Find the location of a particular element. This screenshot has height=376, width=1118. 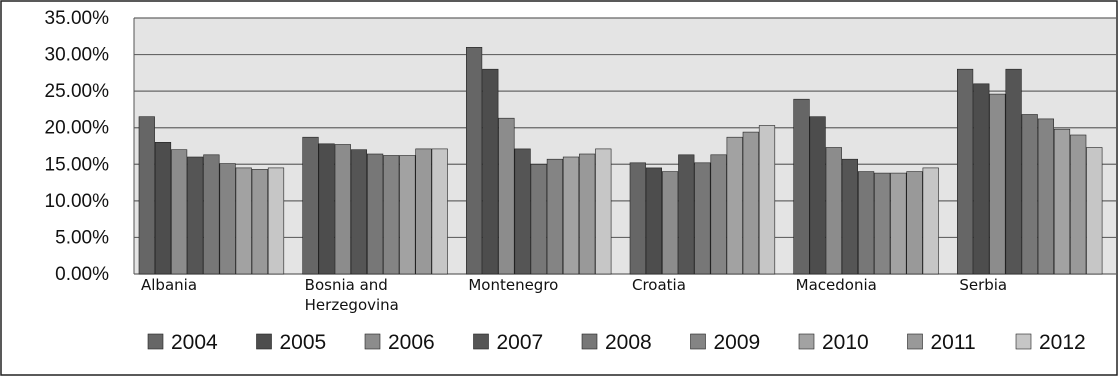

bar-2011-serbia is located at coordinates (1078, 204).